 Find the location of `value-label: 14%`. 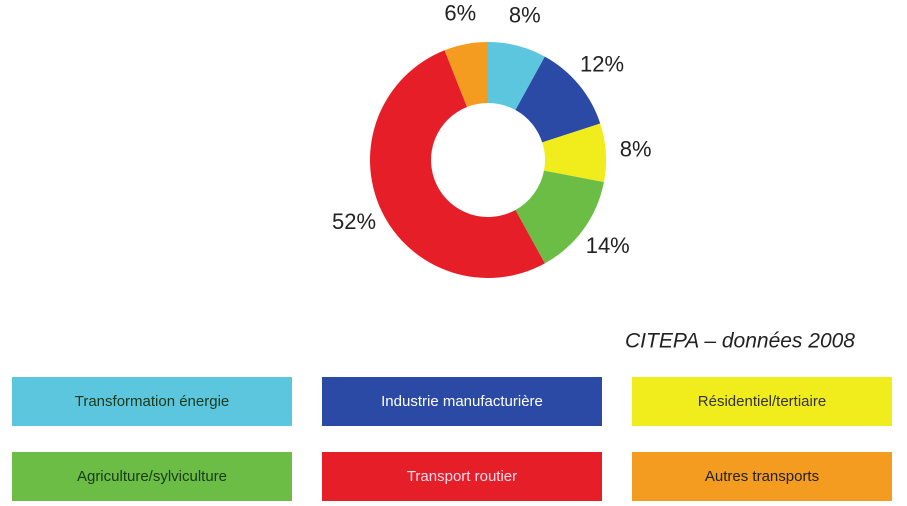

value-label: 14% is located at coordinates (608, 245).